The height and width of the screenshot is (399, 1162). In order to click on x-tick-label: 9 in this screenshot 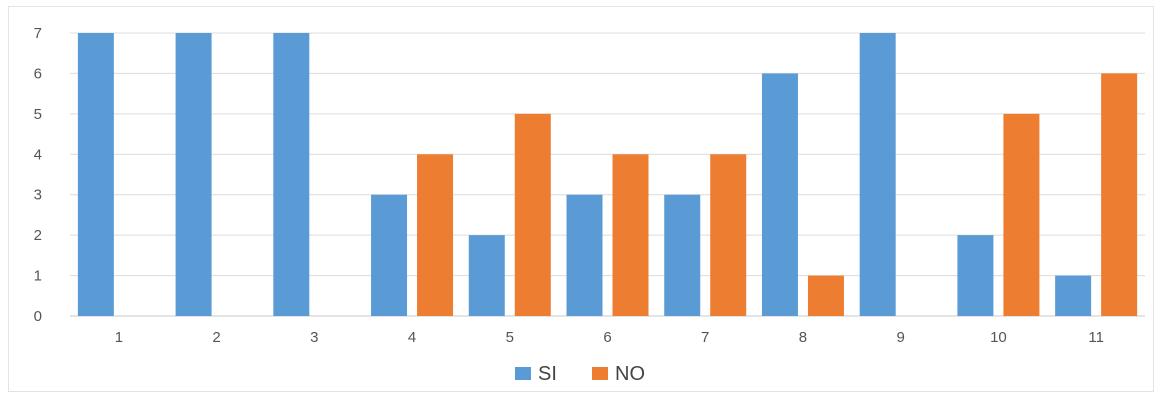, I will do `click(901, 337)`.